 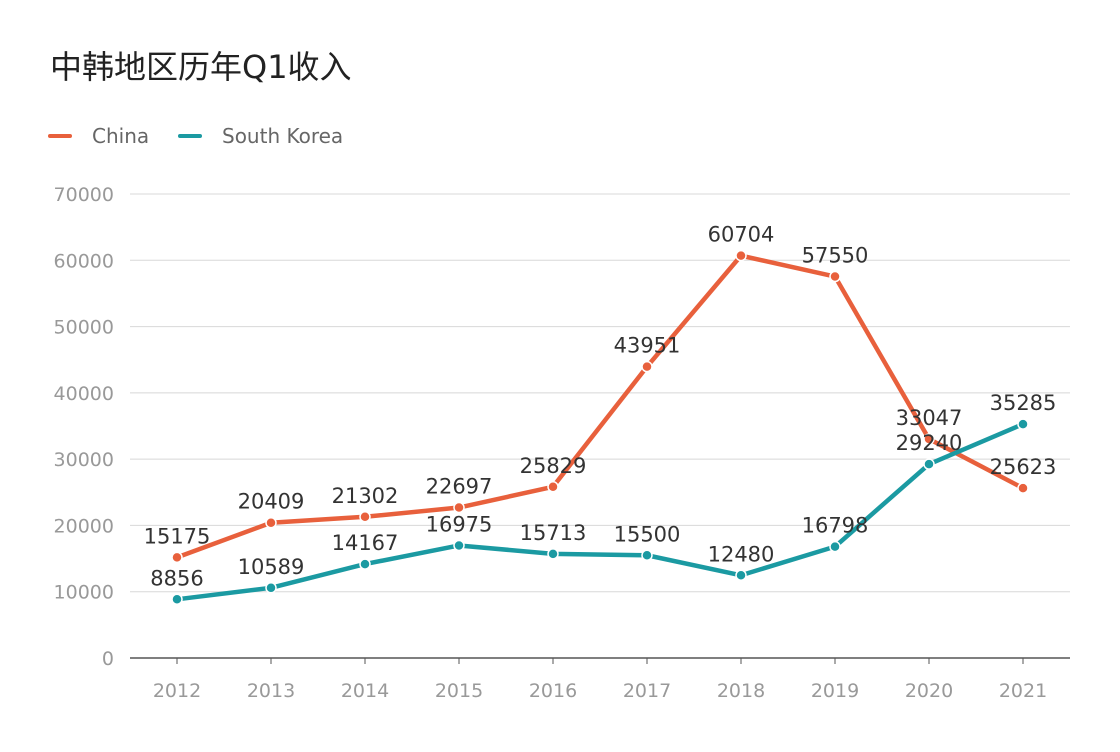 What do you see at coordinates (835, 691) in the screenshot?
I see `x-tick-label: 2019` at bounding box center [835, 691].